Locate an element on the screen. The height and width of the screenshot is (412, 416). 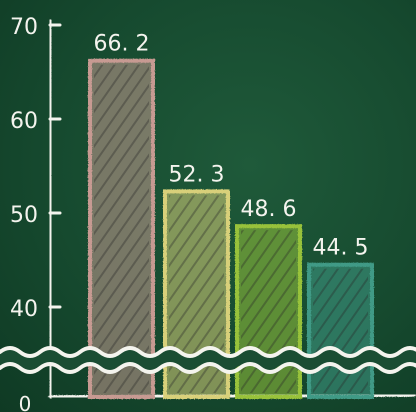
bar-value-label-3: 48. 6 is located at coordinates (269, 209).